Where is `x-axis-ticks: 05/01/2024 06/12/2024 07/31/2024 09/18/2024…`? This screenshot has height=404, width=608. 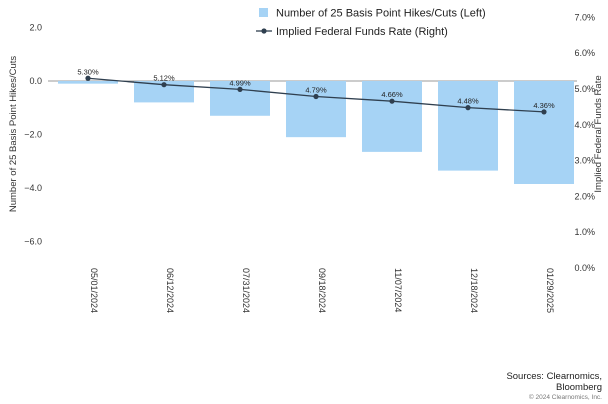 x-axis-ticks: 05/01/2024 06/12/2024 07/31/2024 09/18/2024… is located at coordinates (322, 290).